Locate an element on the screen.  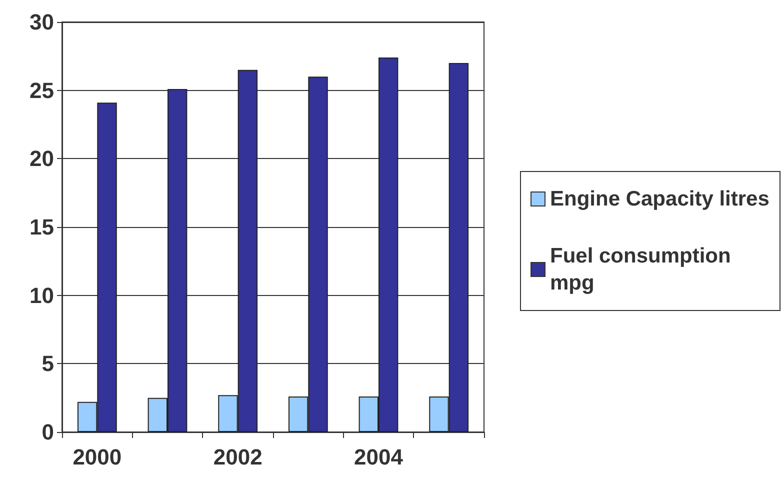
x-tick-label: 2004 is located at coordinates (379, 457).